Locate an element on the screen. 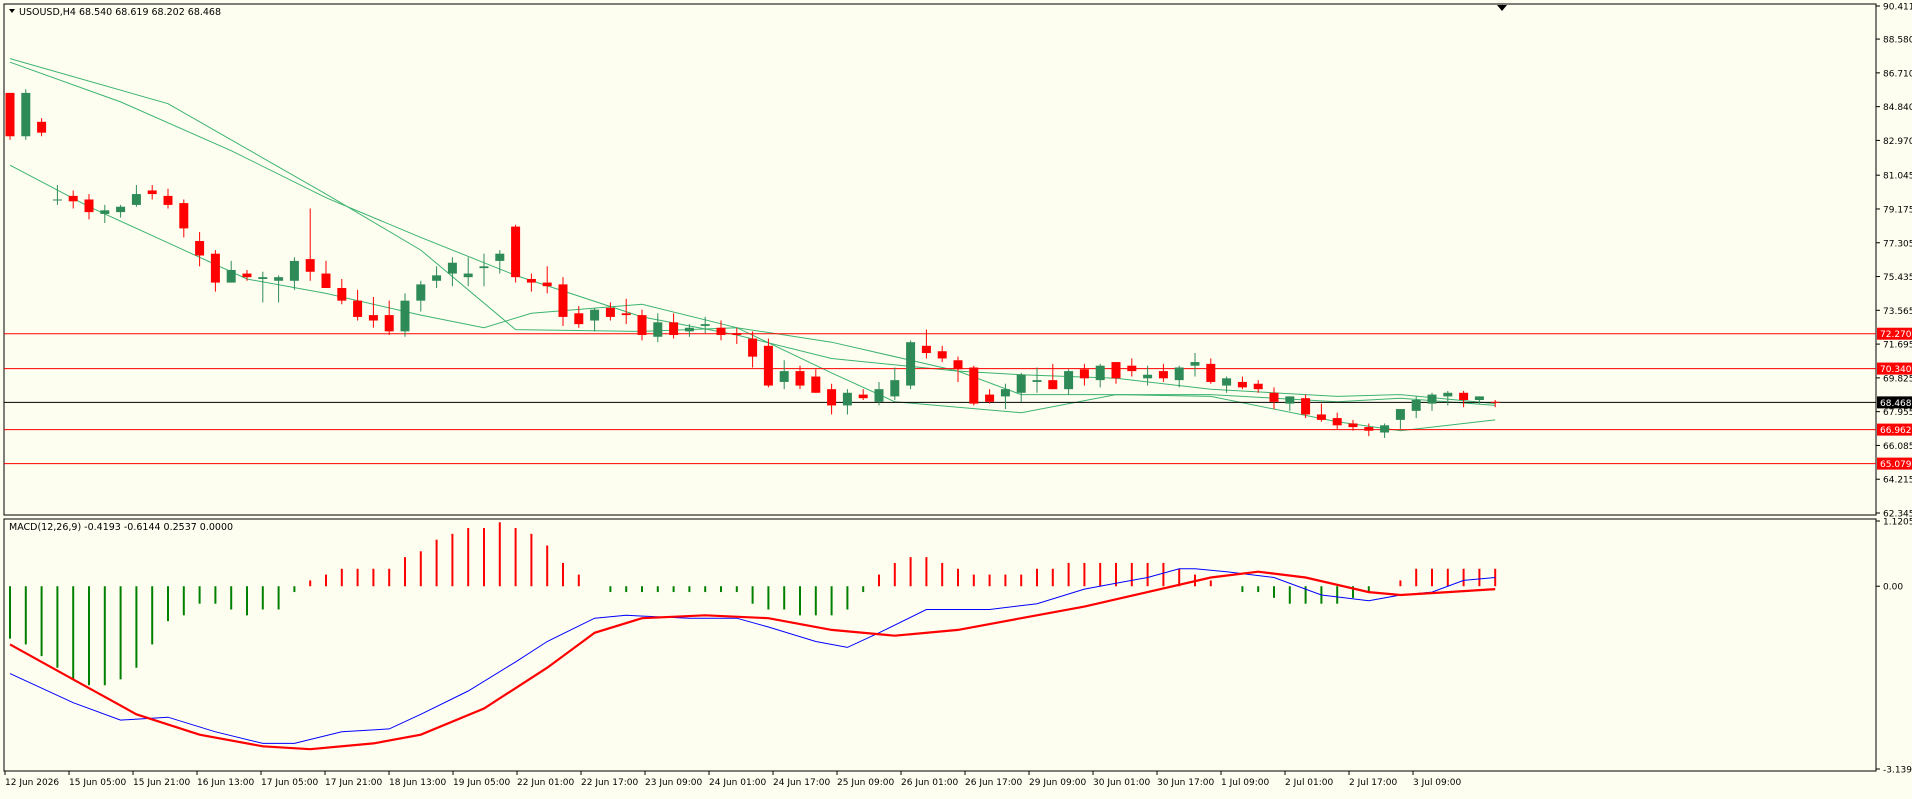  time-tick-label: 22 Jun 01:00 is located at coordinates (545, 783).